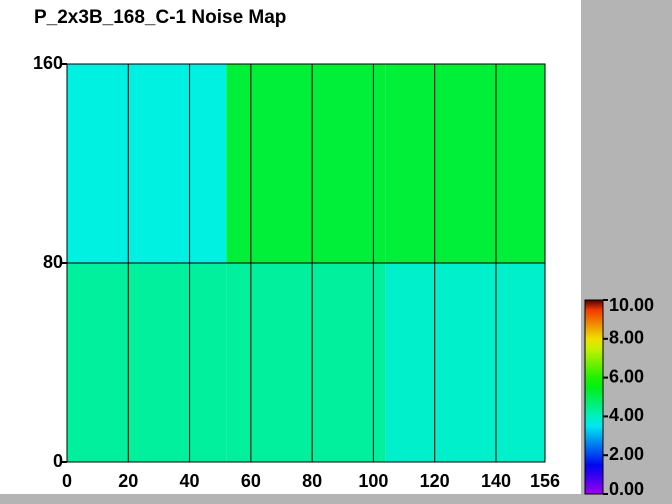  Describe the element at coordinates (67, 481) in the screenshot. I see `x-tick-label: 0` at that location.